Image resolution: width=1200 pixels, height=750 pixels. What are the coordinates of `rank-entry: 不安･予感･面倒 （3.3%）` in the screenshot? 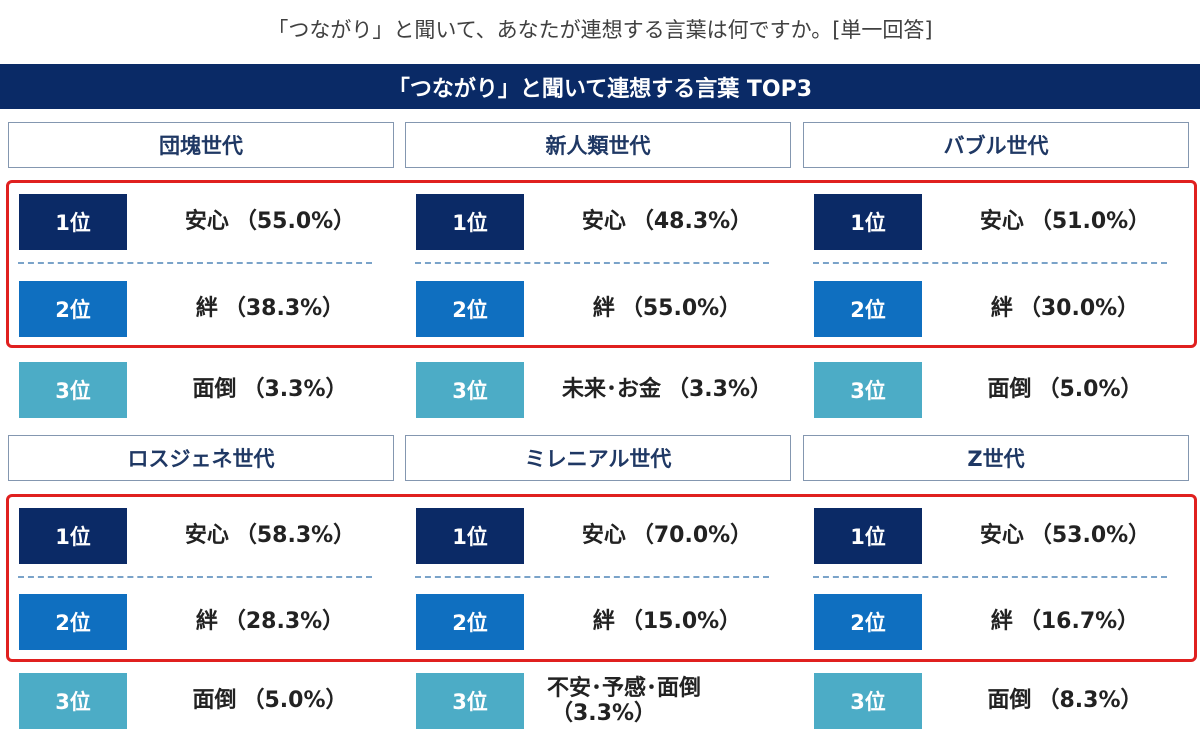 It's located at (667, 701).